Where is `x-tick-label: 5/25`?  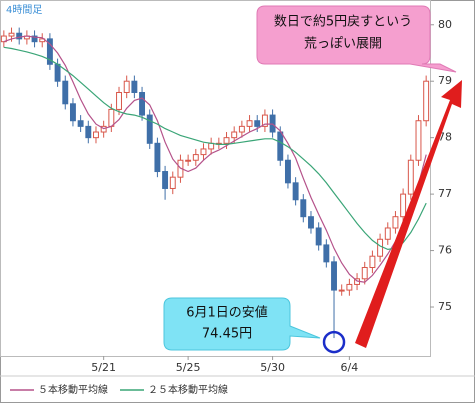
x-tick-label: 5/25 is located at coordinates (188, 367).